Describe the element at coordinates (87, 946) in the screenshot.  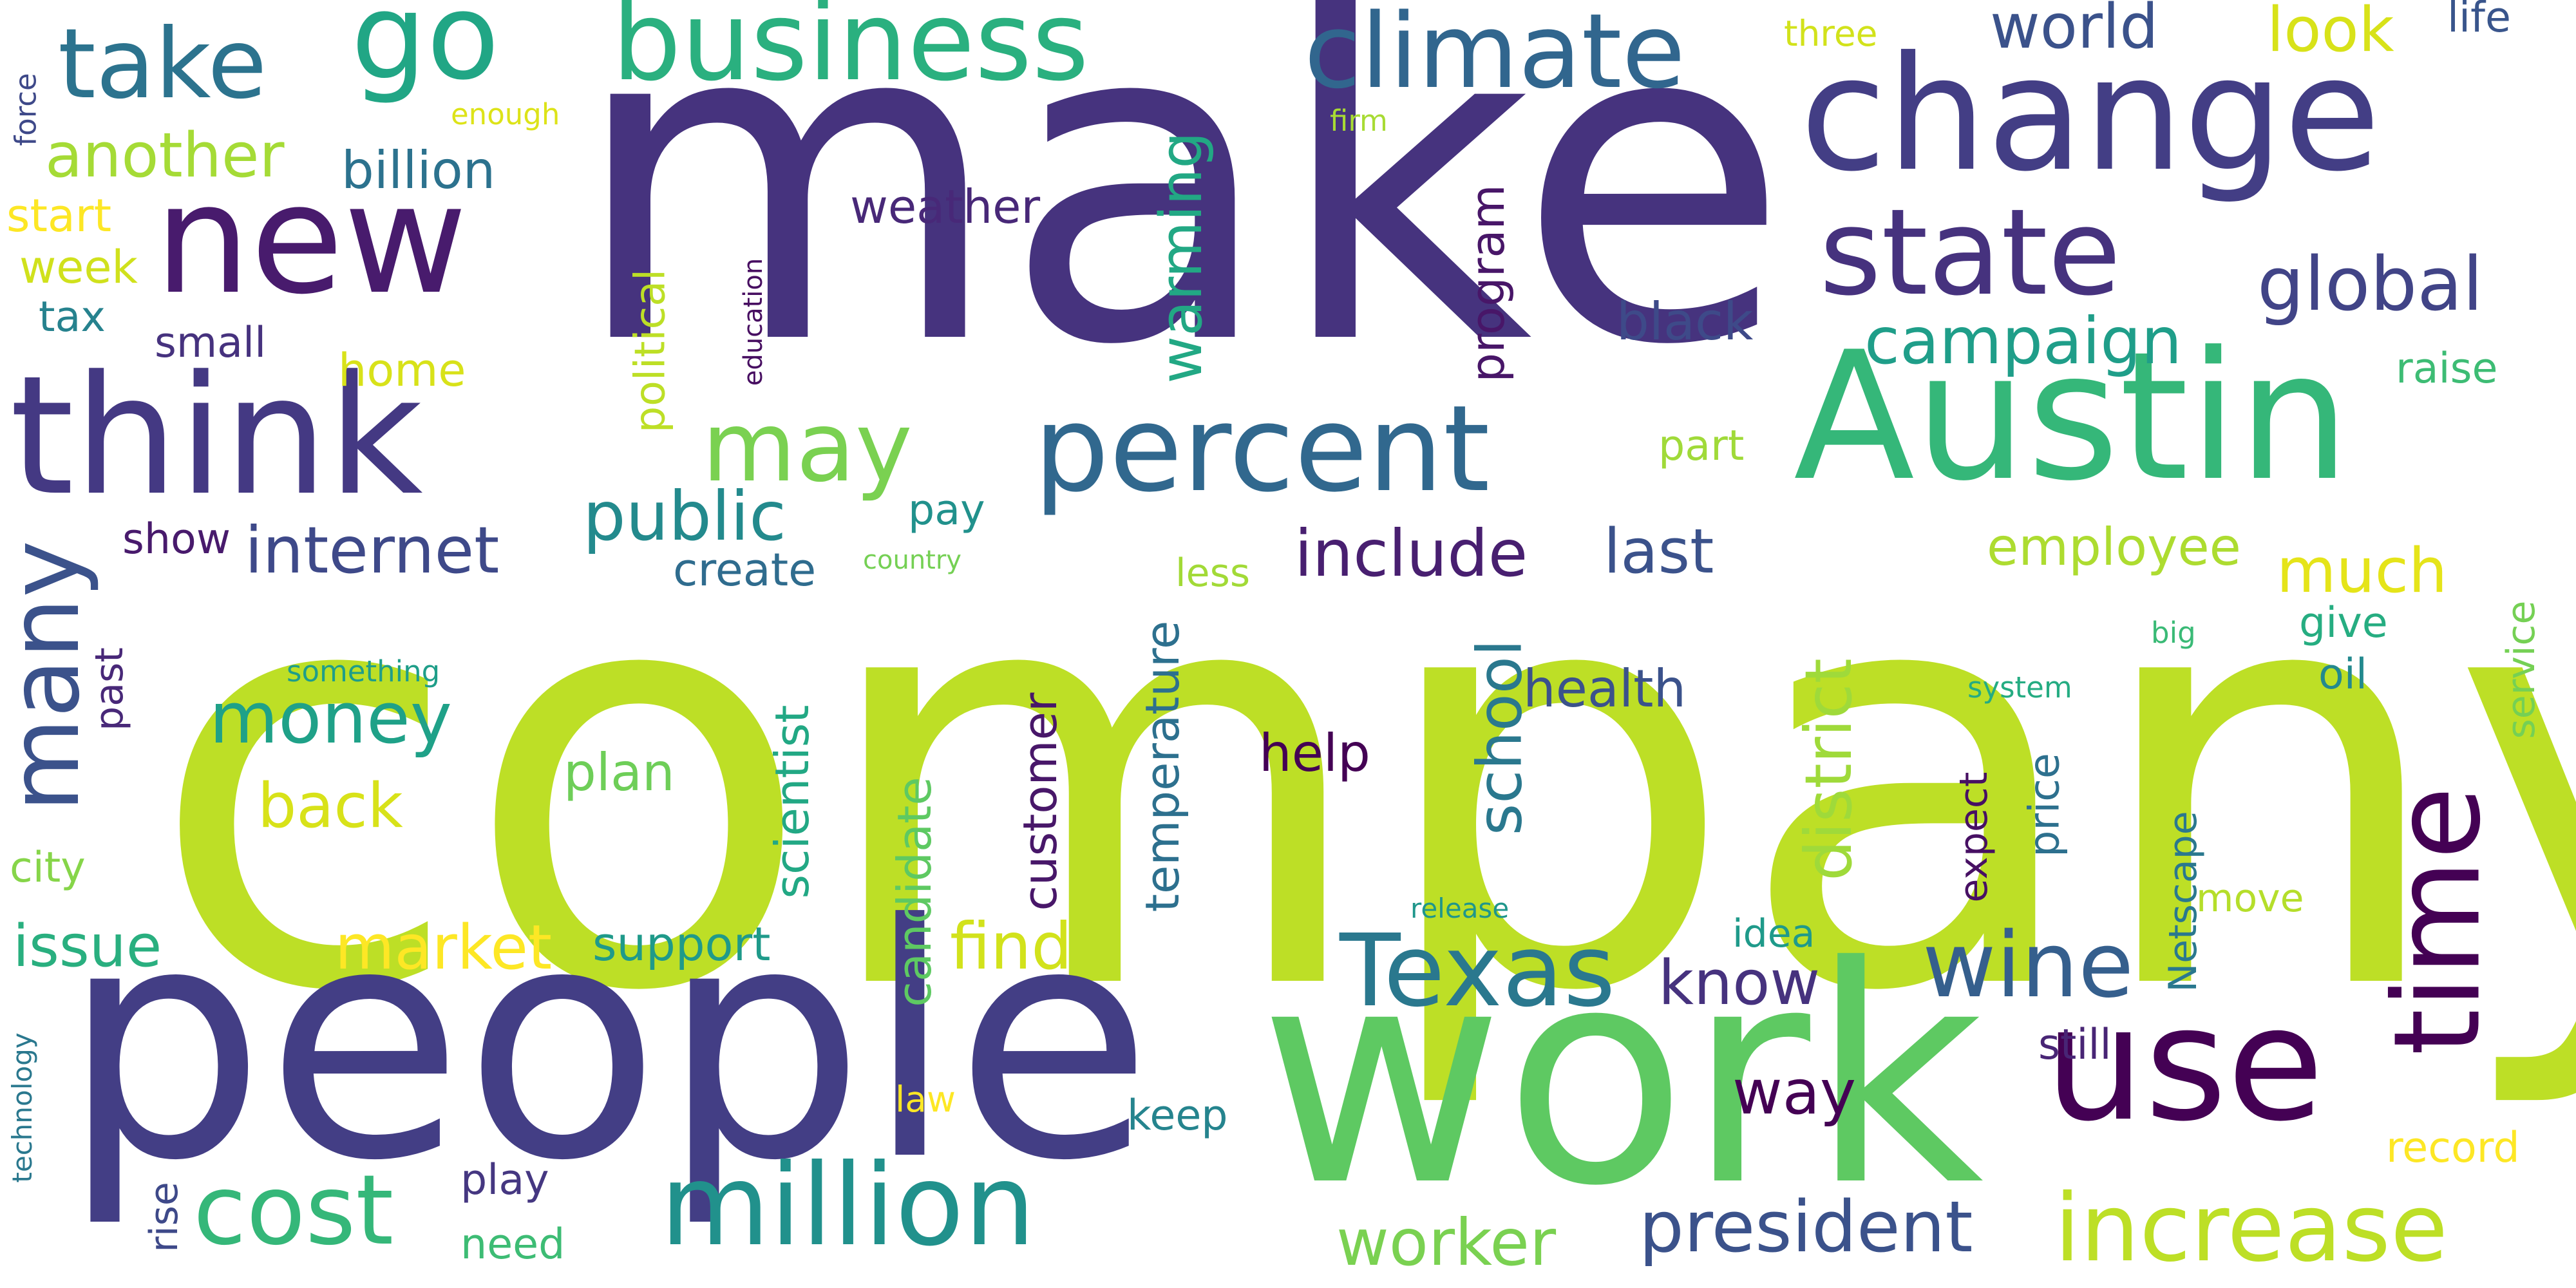
I see `word-issue: issue` at that location.